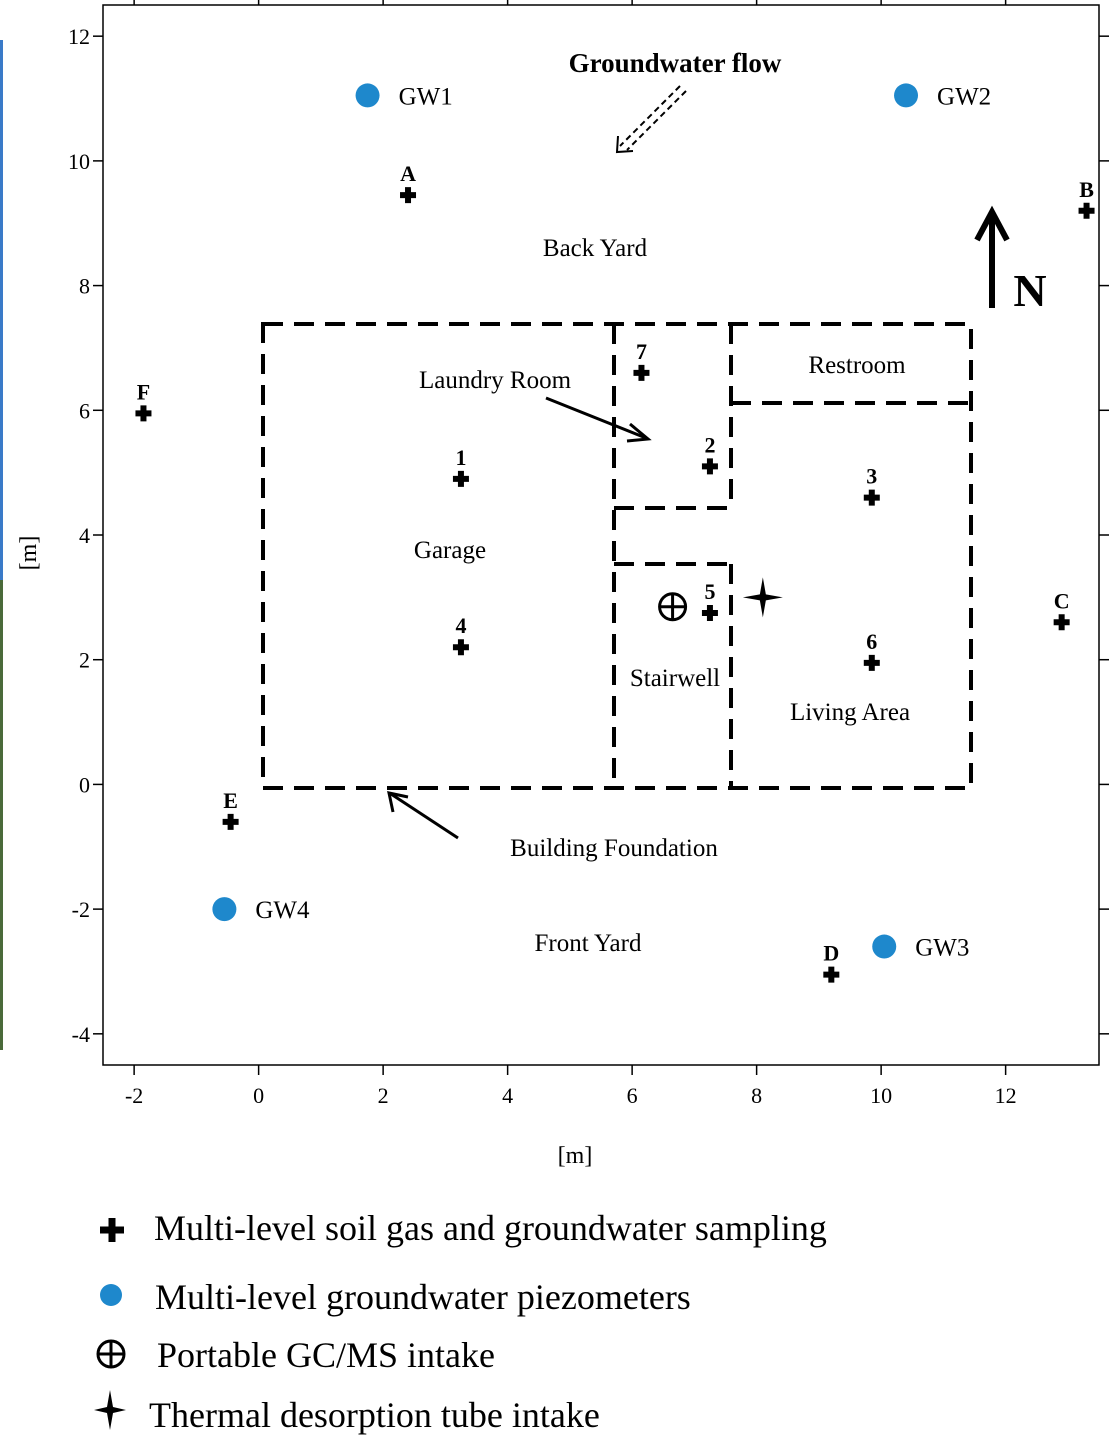  What do you see at coordinates (762, 597) in the screenshot?
I see `thermal-intake-four-point-star-icon` at bounding box center [762, 597].